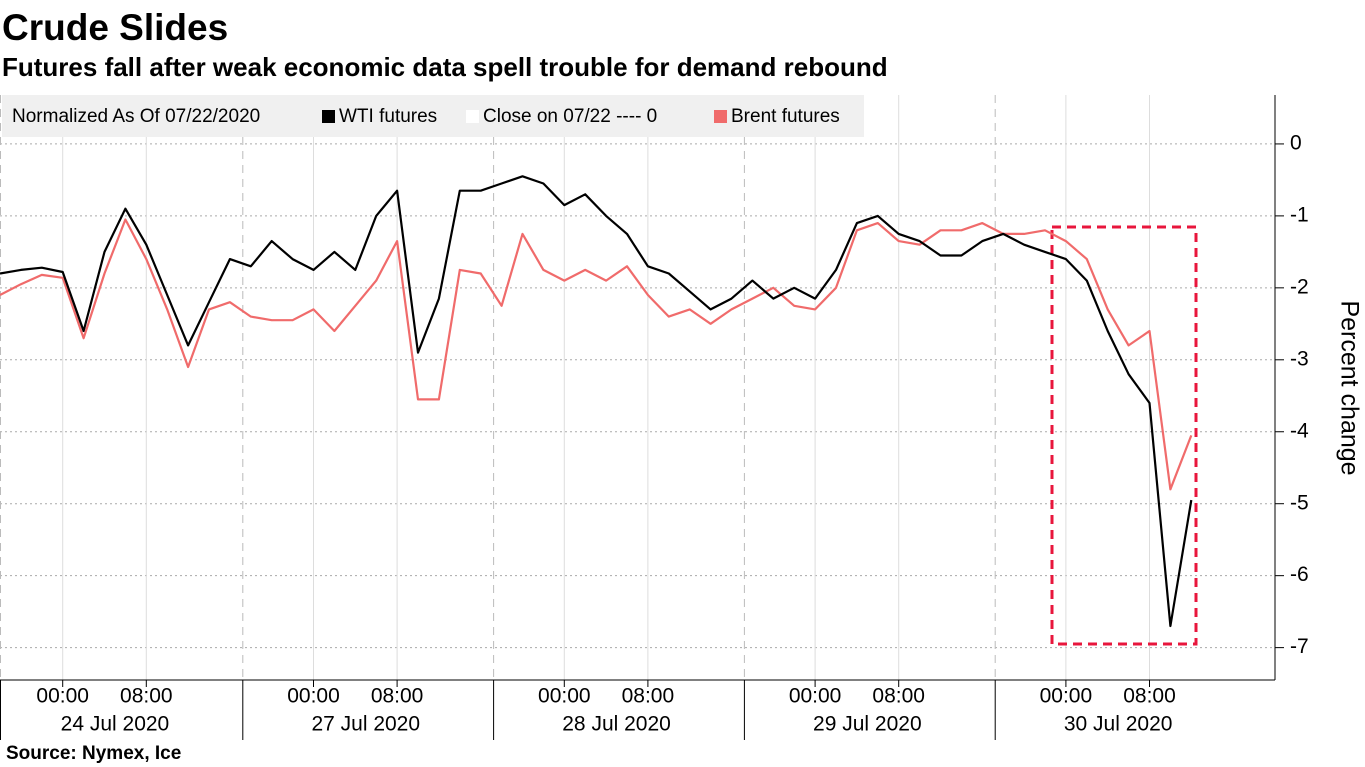 Image resolution: width=1365 pixels, height=767 pixels. Describe the element at coordinates (1118, 724) in the screenshot. I see `day-label: 30 Jul 2020` at that location.